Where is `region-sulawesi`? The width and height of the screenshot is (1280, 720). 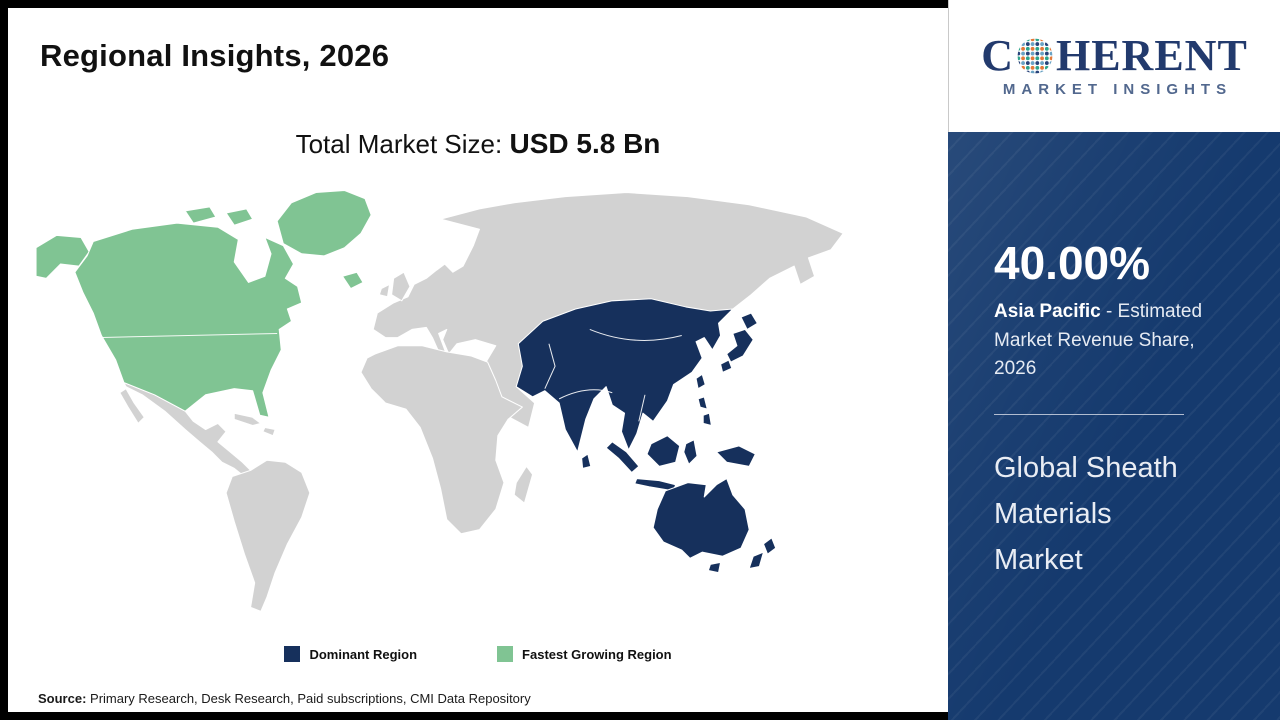
region-sulawesi is located at coordinates (690, 452).